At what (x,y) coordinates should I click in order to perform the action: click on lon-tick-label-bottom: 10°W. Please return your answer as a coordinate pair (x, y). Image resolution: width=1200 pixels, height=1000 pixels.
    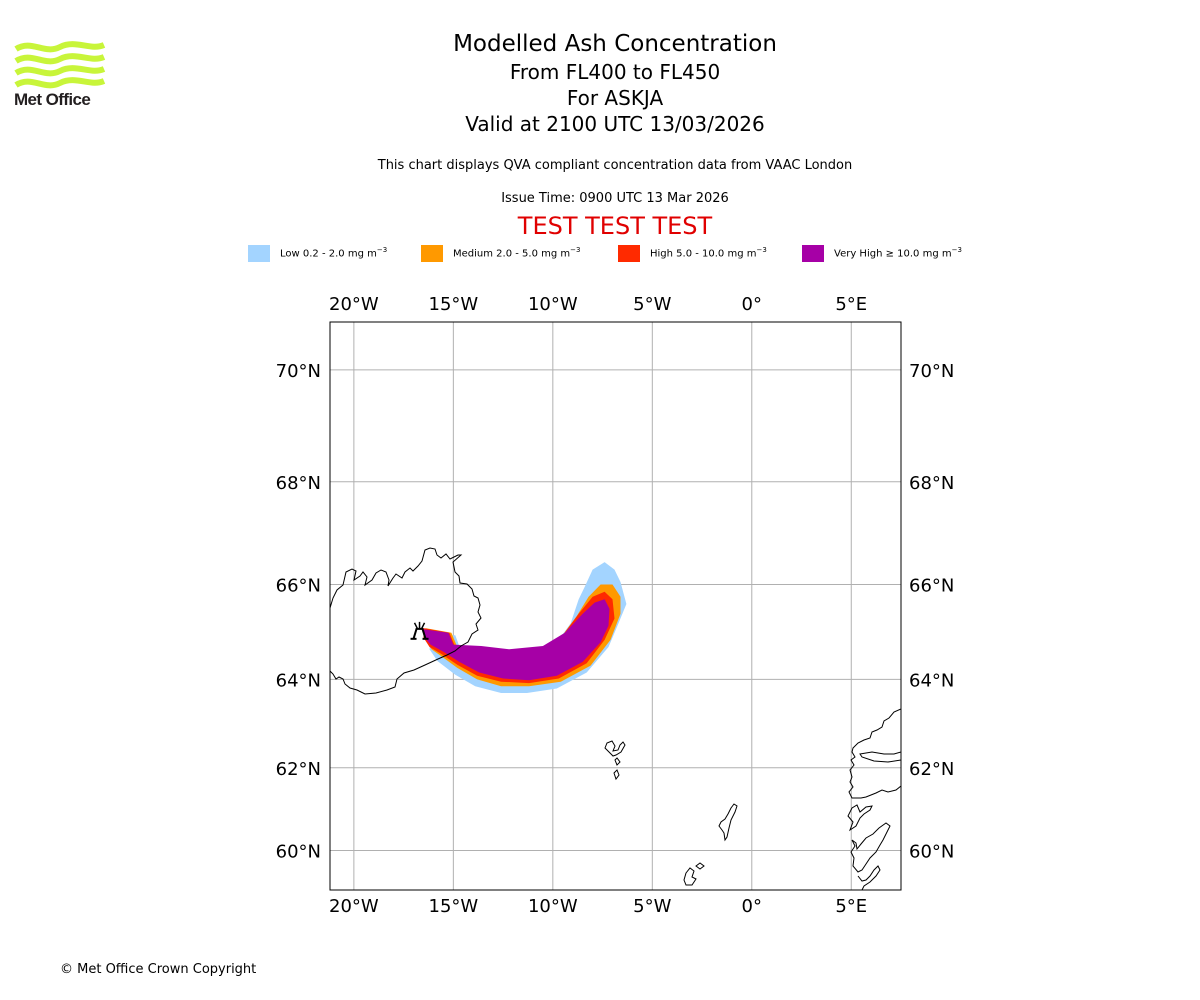
    Looking at the image, I should click on (553, 906).